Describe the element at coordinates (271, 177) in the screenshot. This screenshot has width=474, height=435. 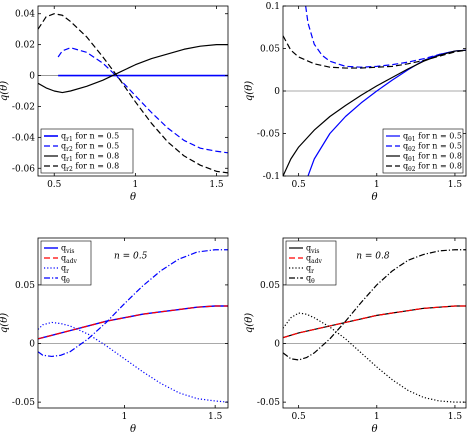
I see `y-tick-label: -0.1` at that location.